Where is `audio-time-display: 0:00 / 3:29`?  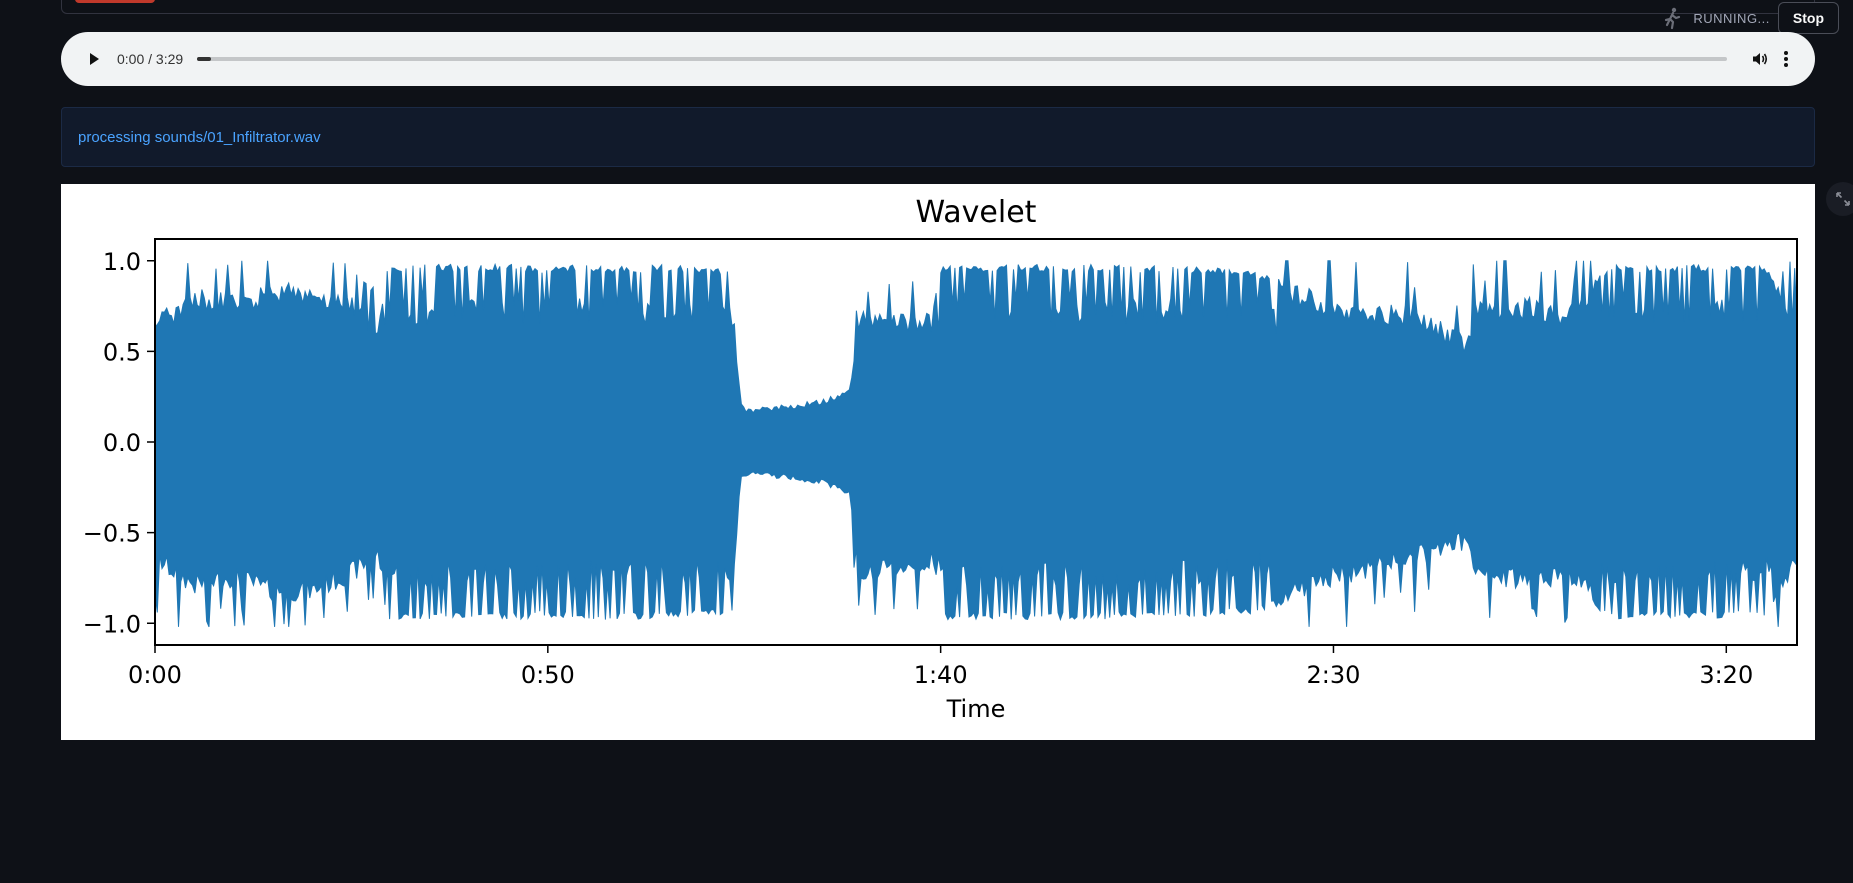 audio-time-display: 0:00 / 3:29 is located at coordinates (150, 59).